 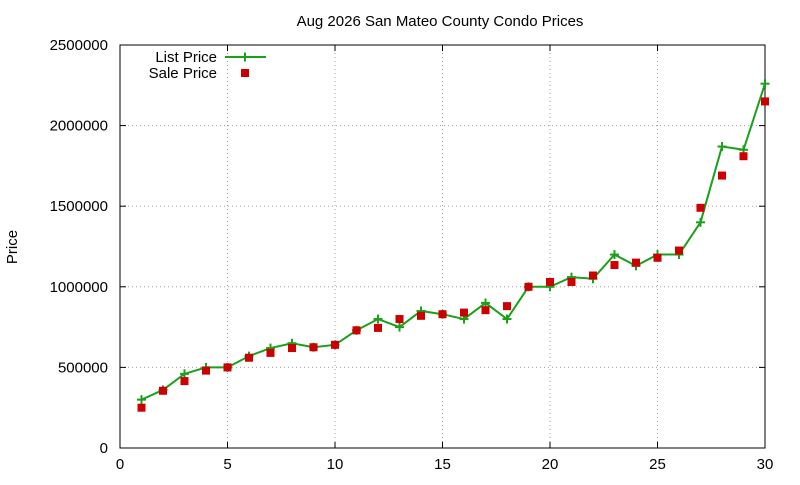 I want to click on x-tick-label: 20, so click(x=550, y=464).